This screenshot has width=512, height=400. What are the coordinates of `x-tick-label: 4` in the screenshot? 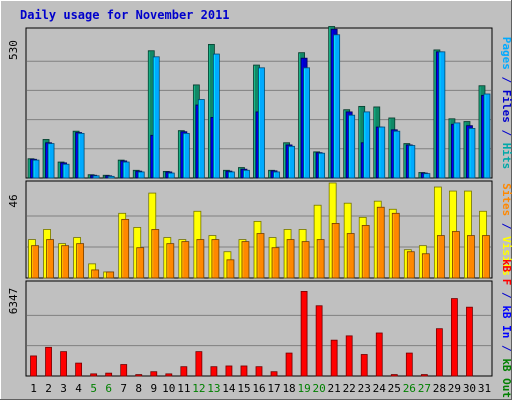 It's located at (78, 388).